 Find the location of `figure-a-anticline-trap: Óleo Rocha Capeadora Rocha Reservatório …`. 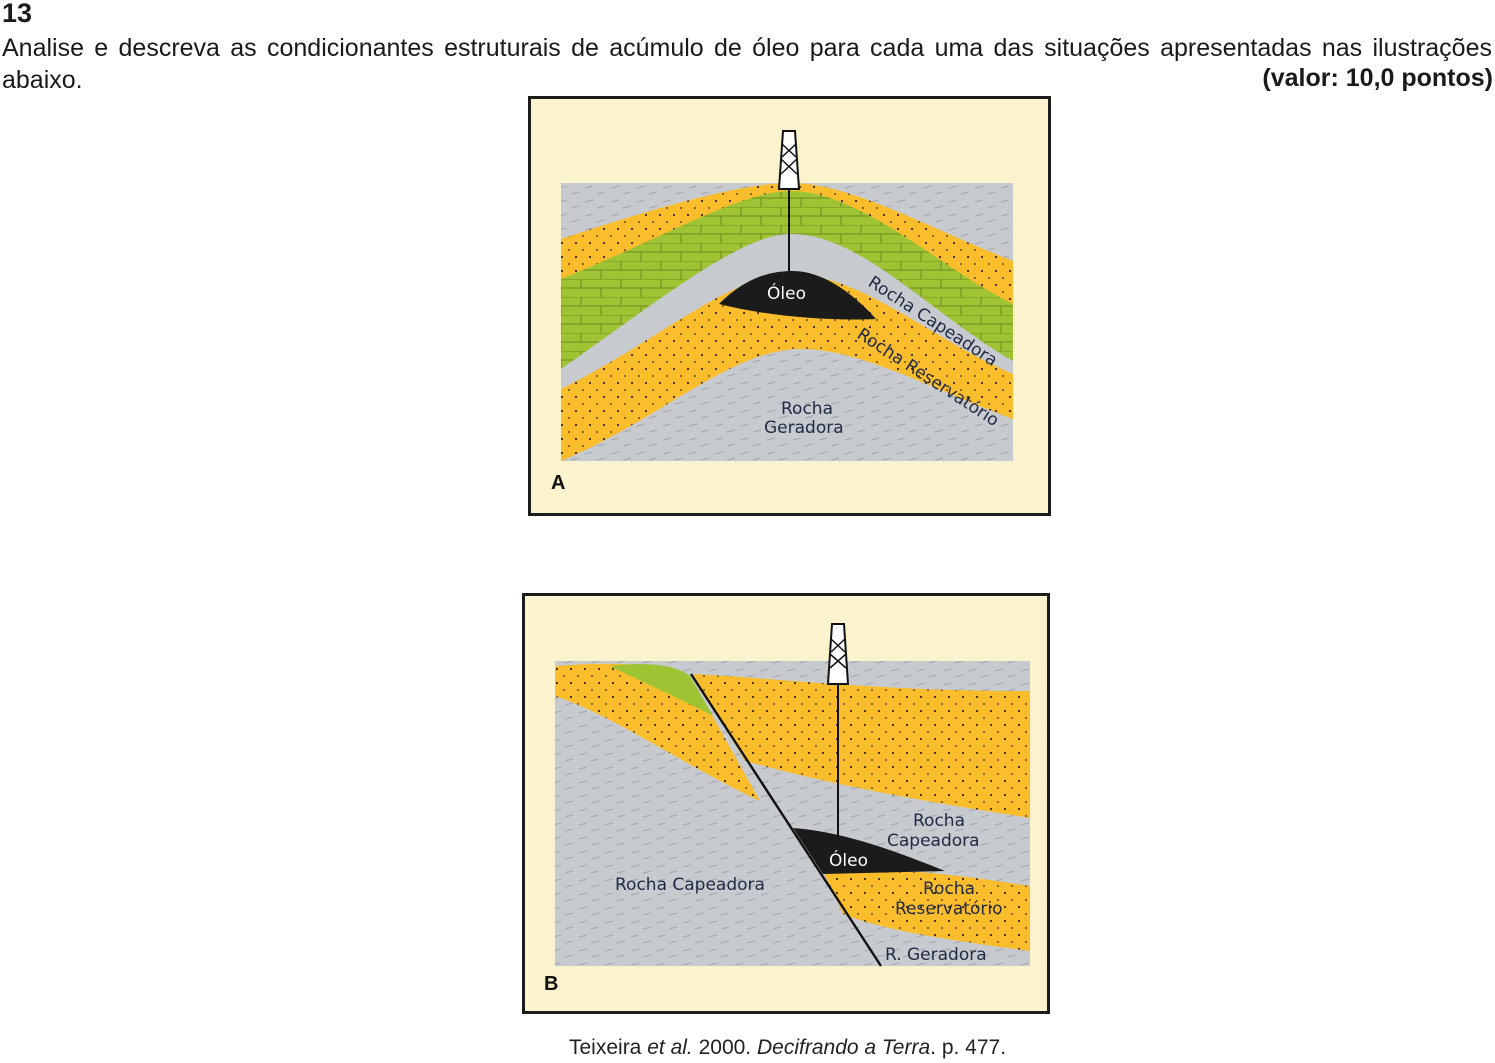

figure-a-anticline-trap: Óleo Rocha Capeadora Rocha Reservatório … is located at coordinates (789, 306).